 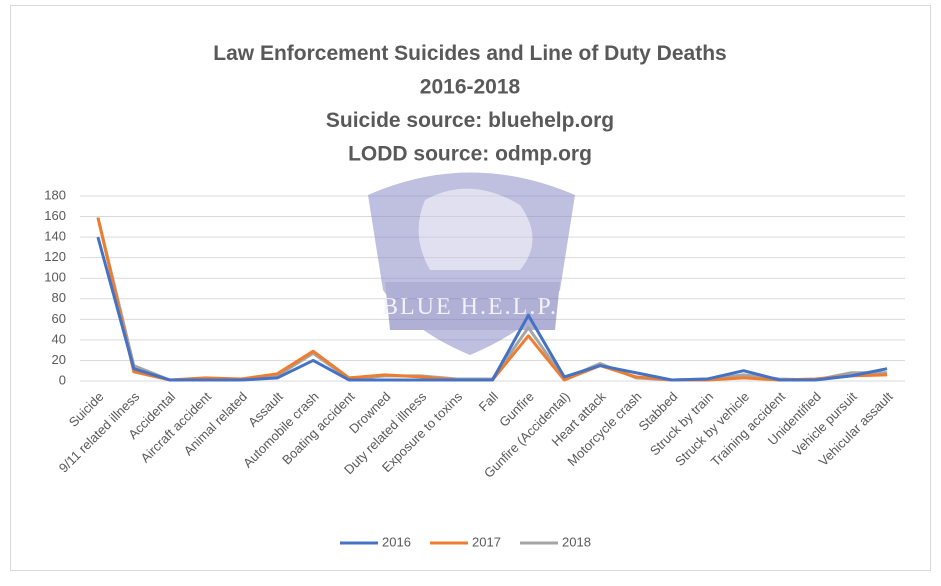 What do you see at coordinates (59, 318) in the screenshot?
I see `y-tick-label: 60` at bounding box center [59, 318].